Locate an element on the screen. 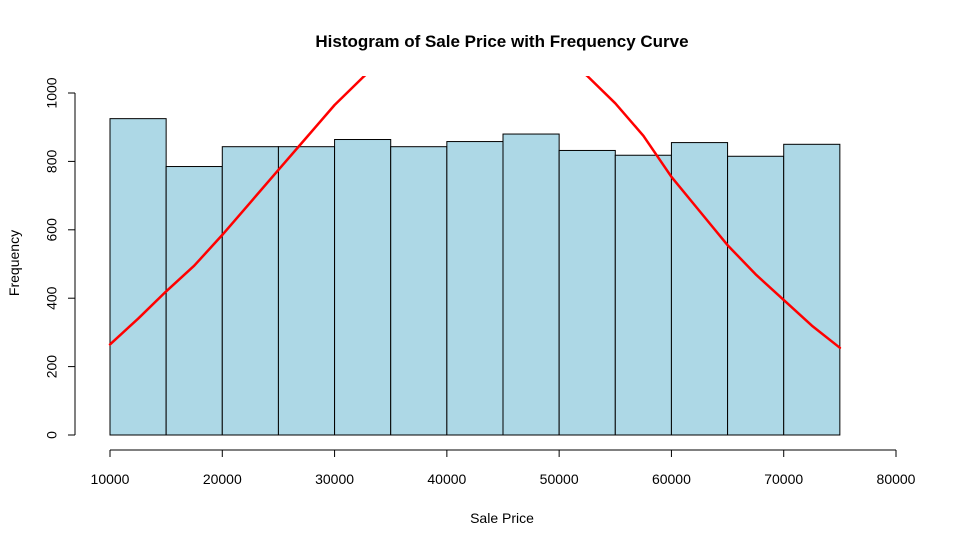  x-tick-label: 30000 is located at coordinates (334, 479).